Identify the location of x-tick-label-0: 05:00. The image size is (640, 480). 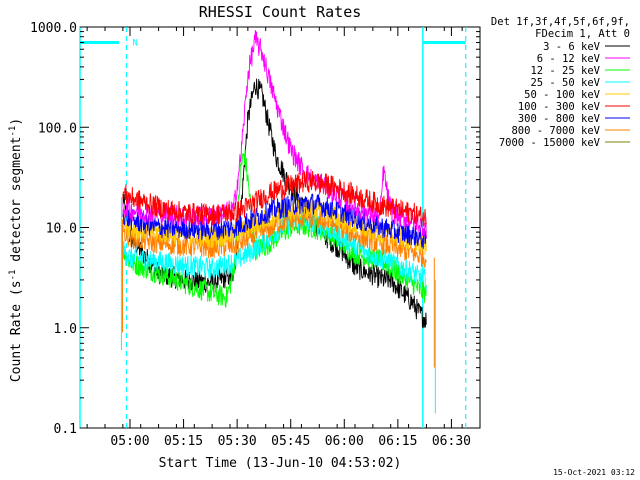
(129, 441).